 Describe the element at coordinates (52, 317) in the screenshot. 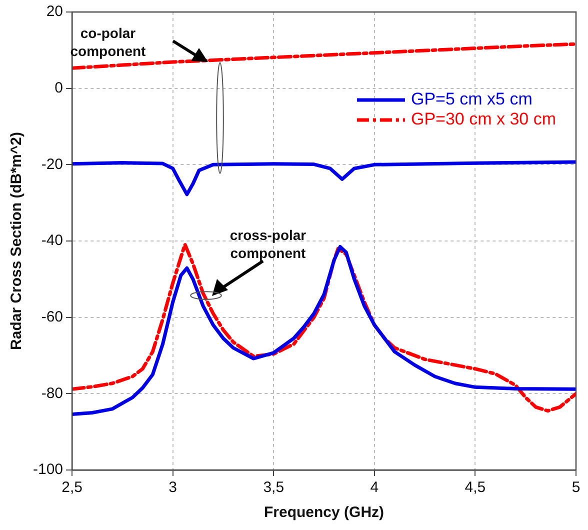

I see `y-tick-label: -60` at that location.